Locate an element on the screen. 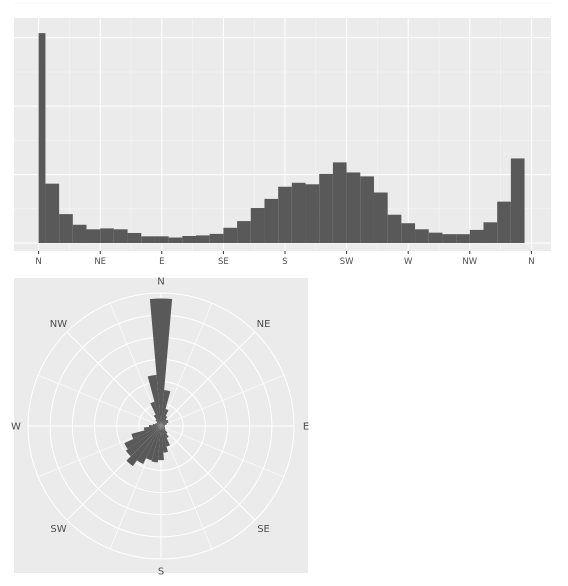 The width and height of the screenshot is (568, 586). histogram-x-tick-label: SE is located at coordinates (223, 262).